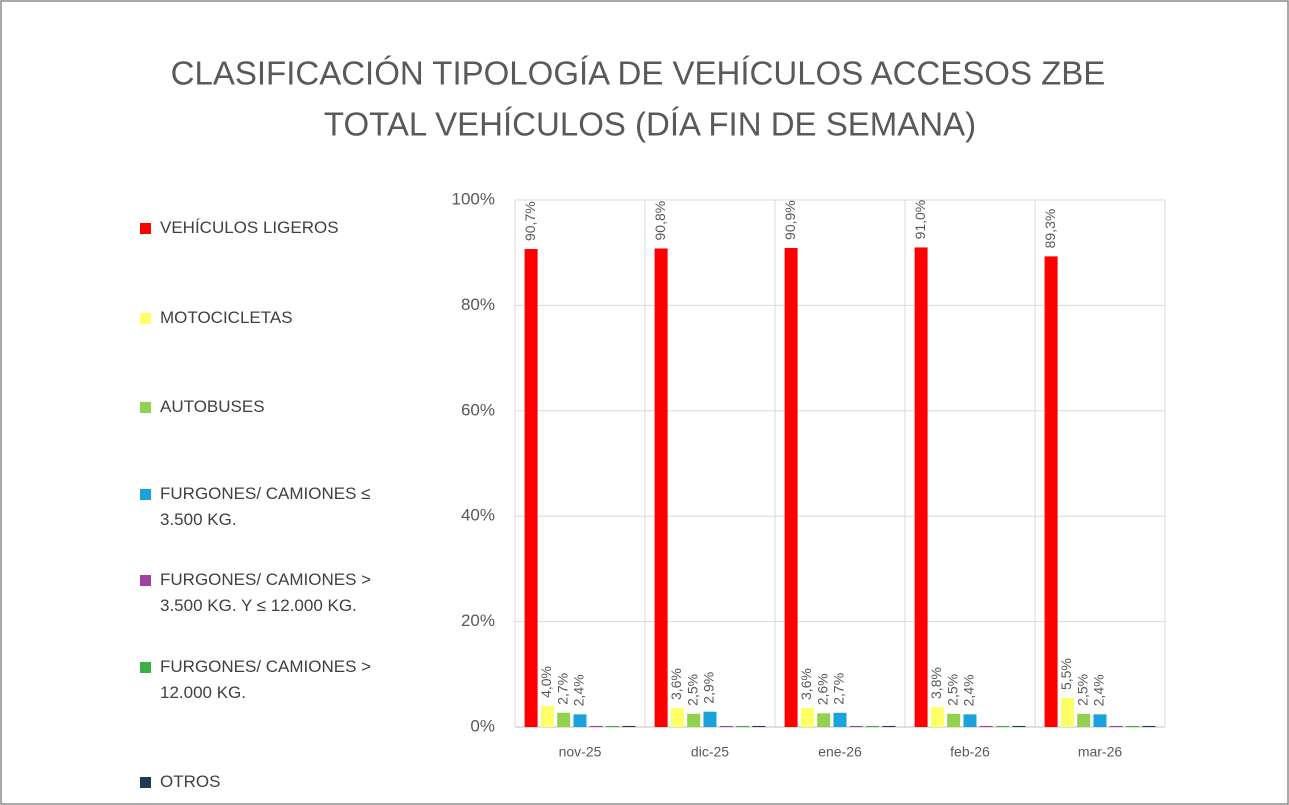 Image resolution: width=1289 pixels, height=805 pixels. I want to click on data-label: 2,9%, so click(709, 688).